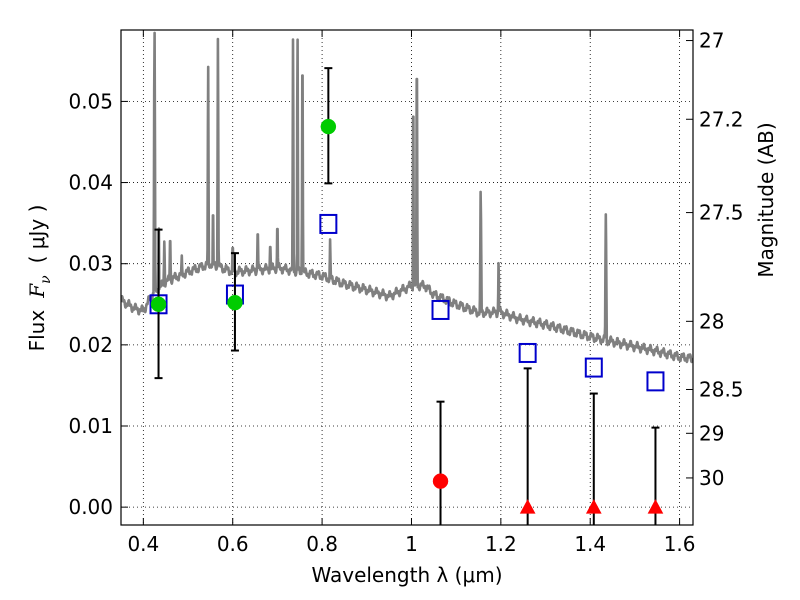 The width and height of the screenshot is (800, 600). What do you see at coordinates (721, 213) in the screenshot?
I see `y2-tick-label: 27.5` at bounding box center [721, 213].